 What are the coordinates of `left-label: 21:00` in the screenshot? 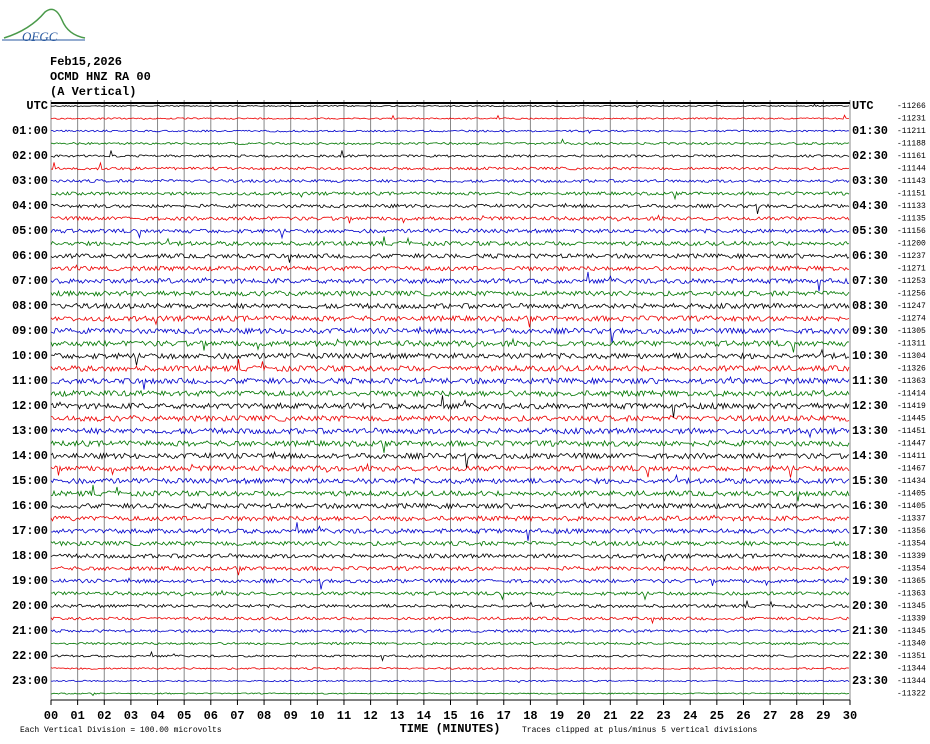 It's located at (30, 631).